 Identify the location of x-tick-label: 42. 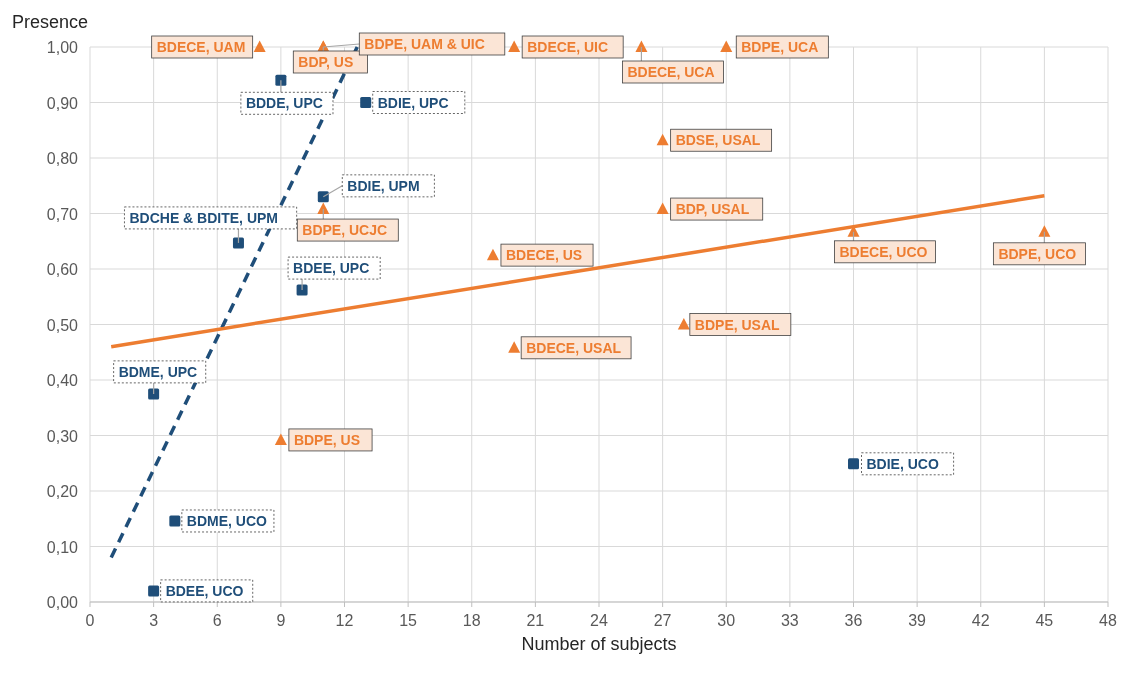
(980, 620).